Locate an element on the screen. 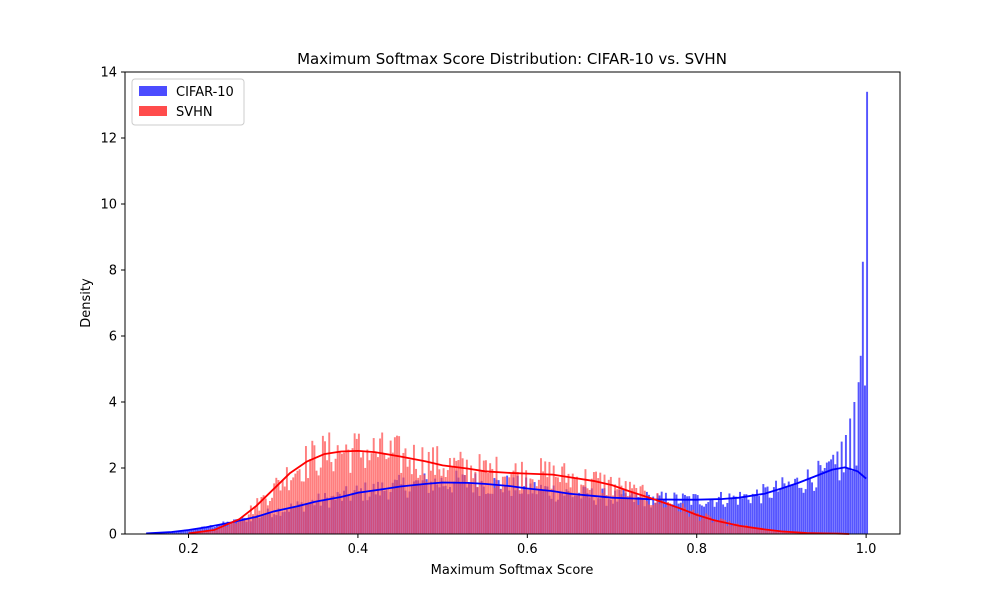  x-axis-label: Maximum Softmax Score is located at coordinates (512, 570).